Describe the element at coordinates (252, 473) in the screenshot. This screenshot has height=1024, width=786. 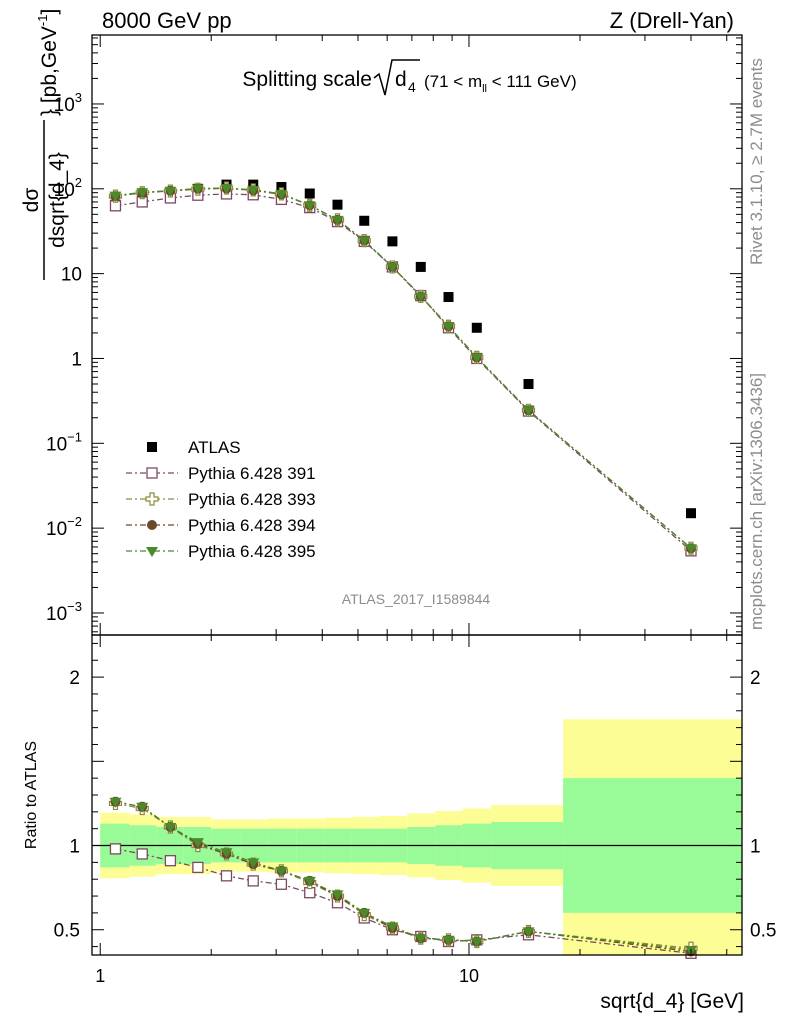
I see `legend-label-py391: Pythia 6.428 391` at that location.